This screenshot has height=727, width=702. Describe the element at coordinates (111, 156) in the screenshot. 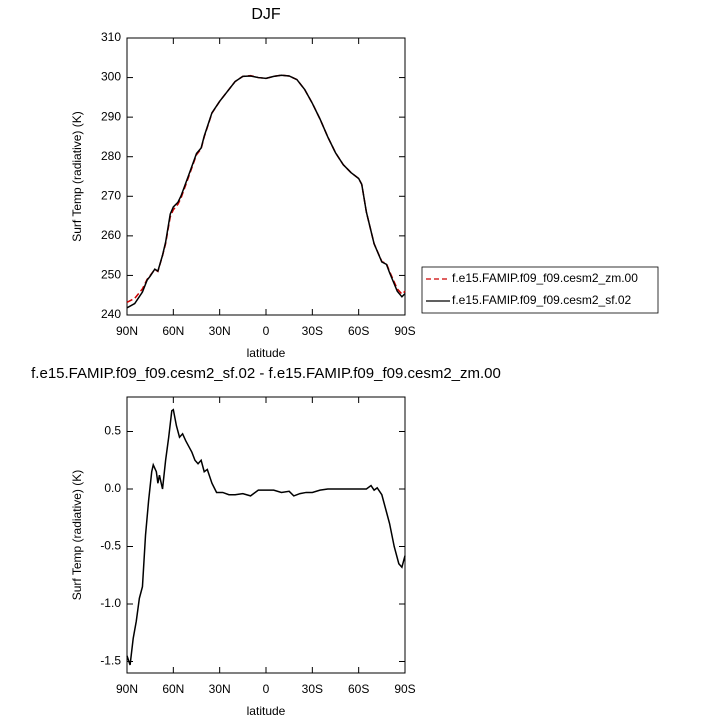

I see `y-tick-label: 280` at that location.